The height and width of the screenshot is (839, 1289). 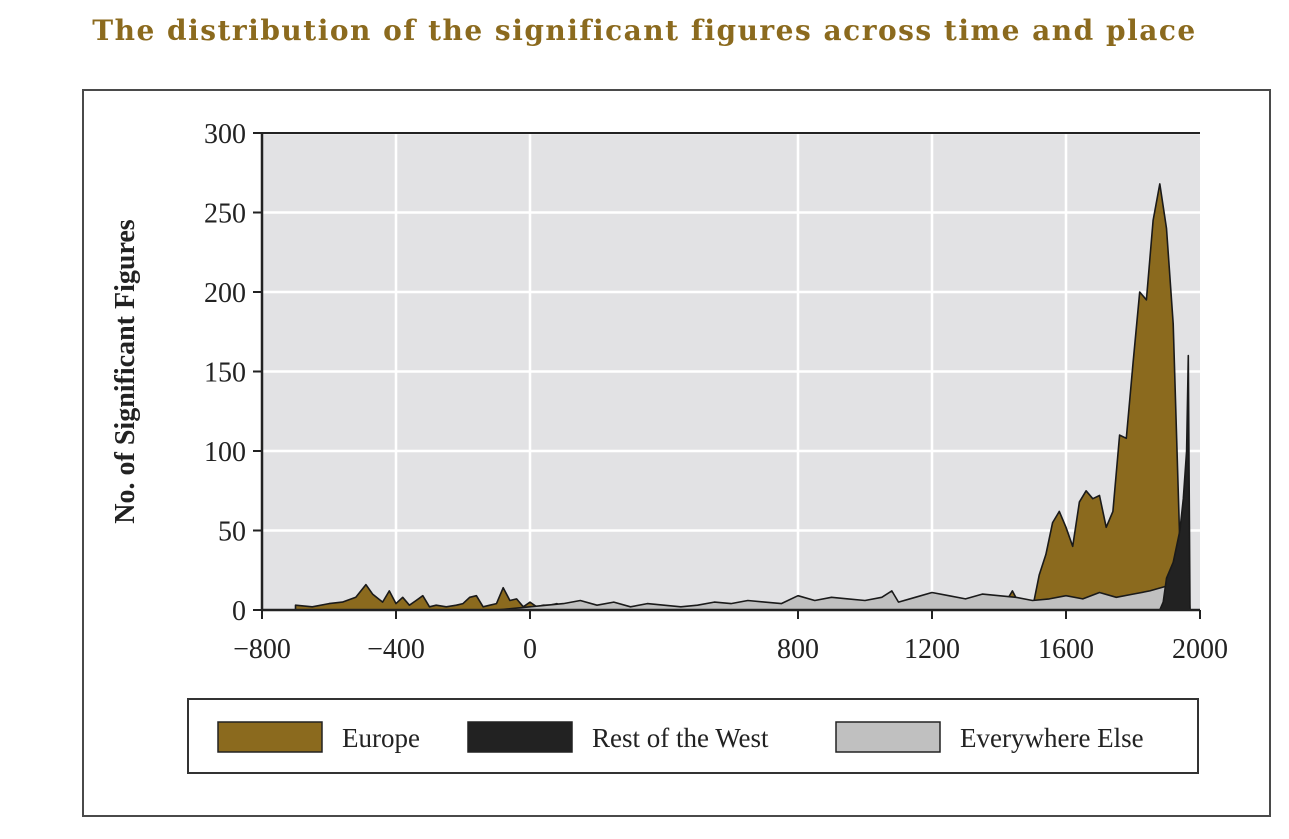 What do you see at coordinates (125, 371) in the screenshot?
I see `y-axis-title: No. of Significant Figures` at bounding box center [125, 371].